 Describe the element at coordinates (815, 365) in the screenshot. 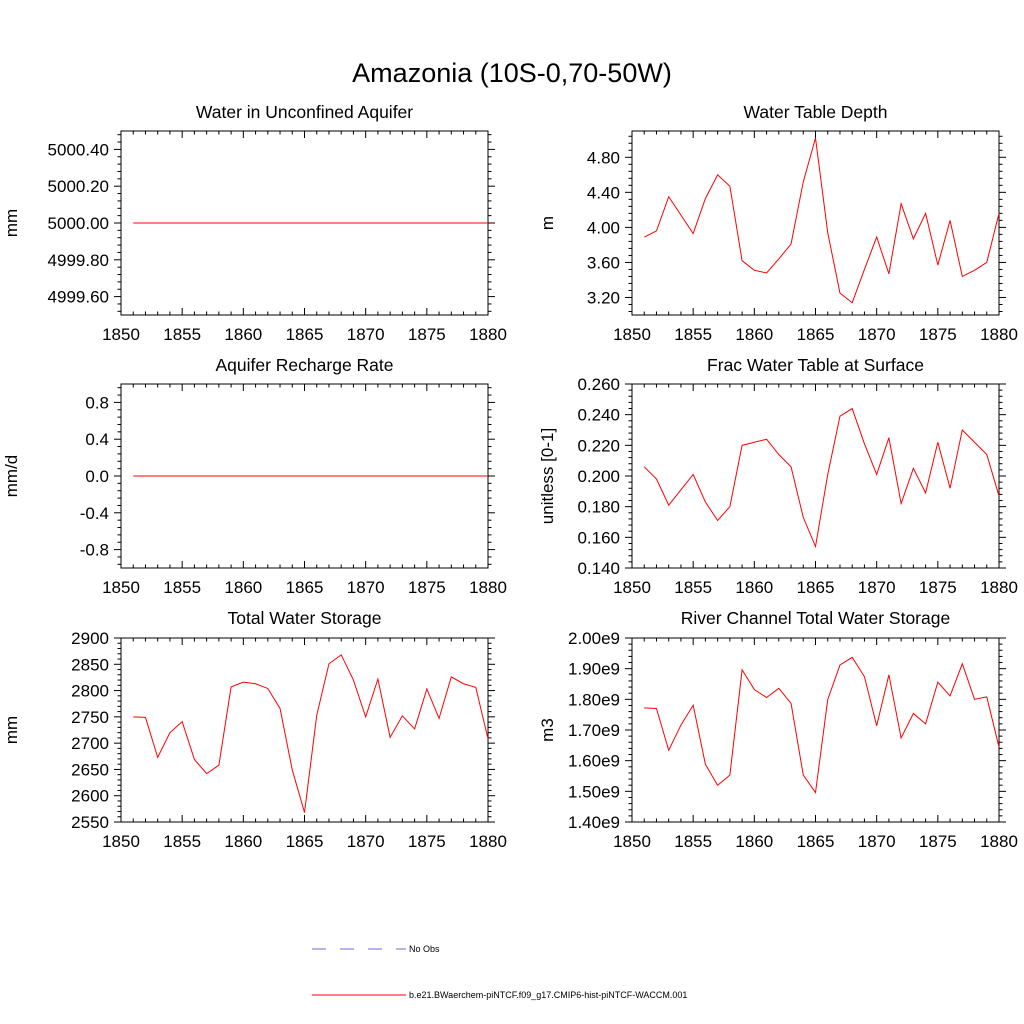

I see `panel-title: Frac Water Table at Surface` at that location.